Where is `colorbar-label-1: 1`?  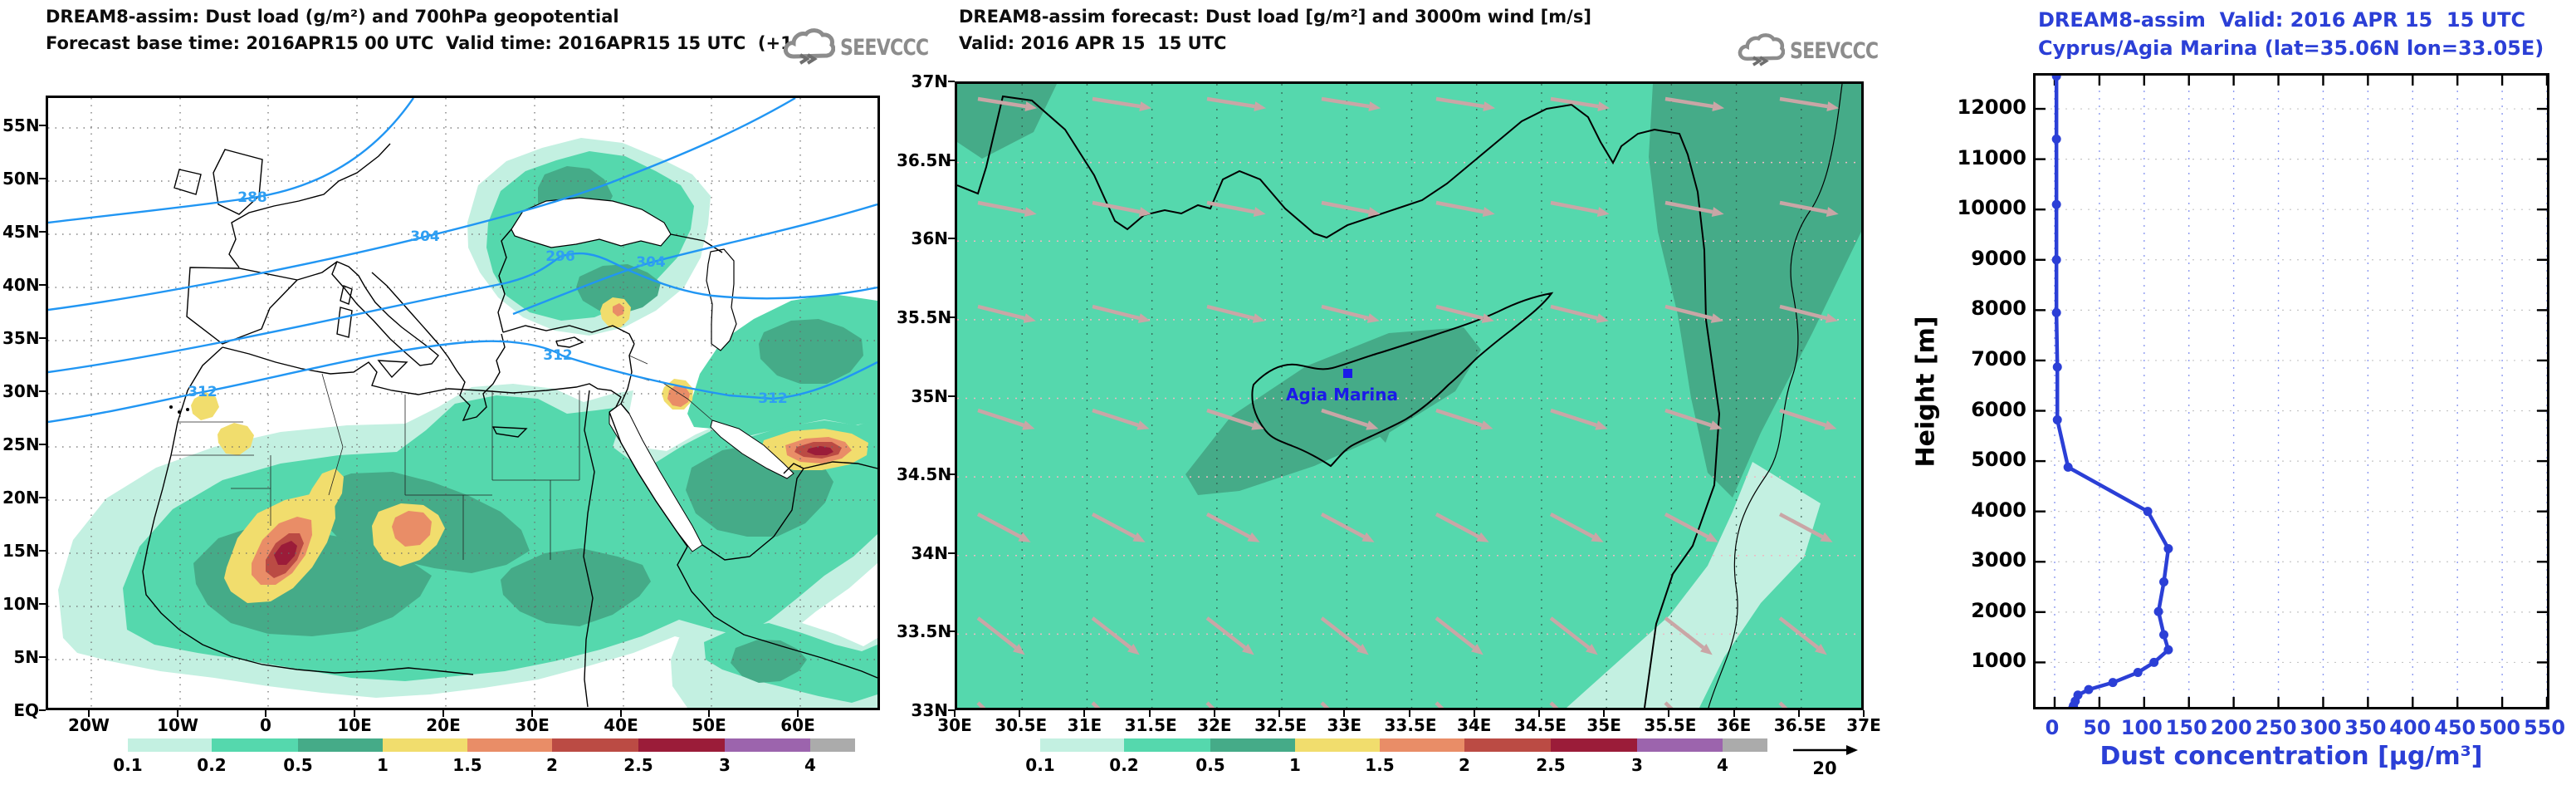
colorbar-label-1: 1 is located at coordinates (383, 765).